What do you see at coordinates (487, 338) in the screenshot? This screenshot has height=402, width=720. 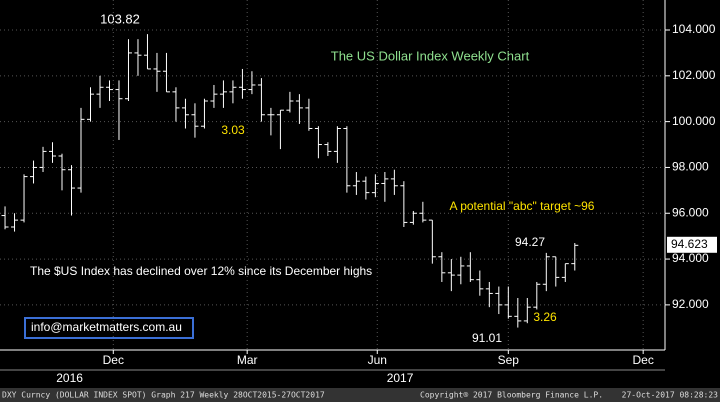 I see `annotation: 91.01` at bounding box center [487, 338].